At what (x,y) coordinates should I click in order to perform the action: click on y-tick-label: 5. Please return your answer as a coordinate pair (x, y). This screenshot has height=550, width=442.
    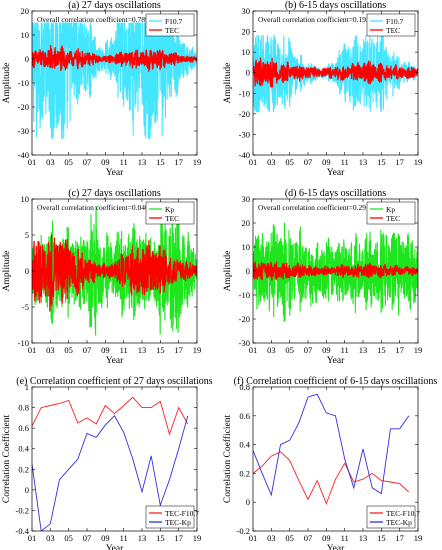
    Looking at the image, I should click on (27, 235).